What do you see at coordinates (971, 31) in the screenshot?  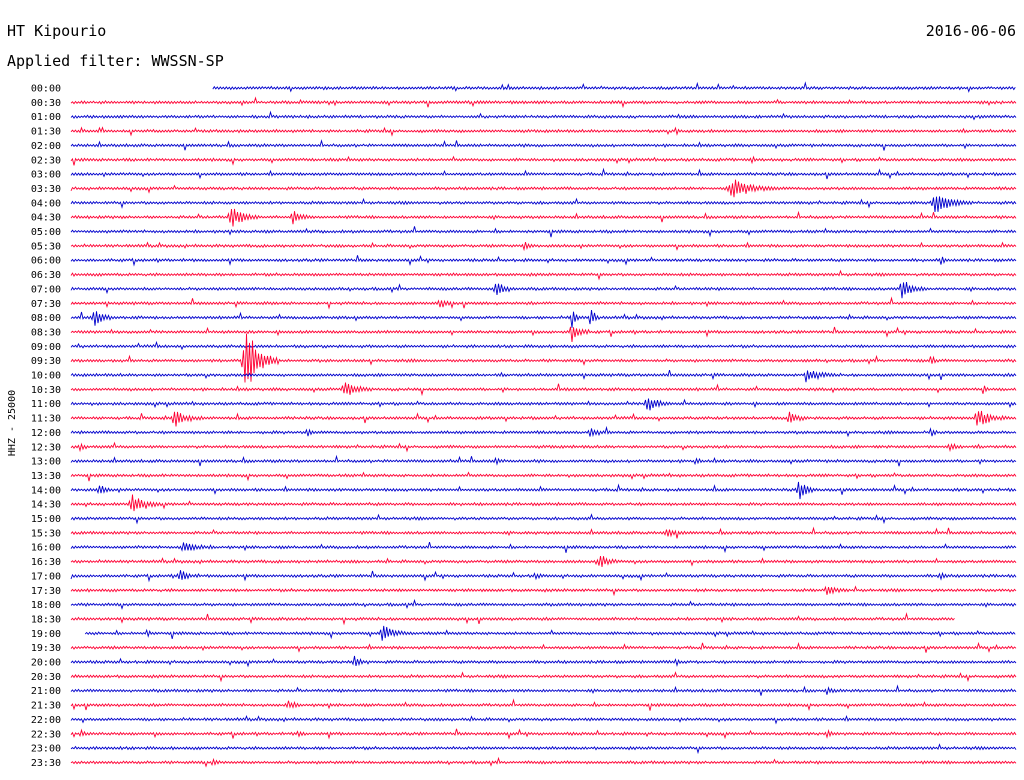 I see `date-label: 2016-06-06` at bounding box center [971, 31].